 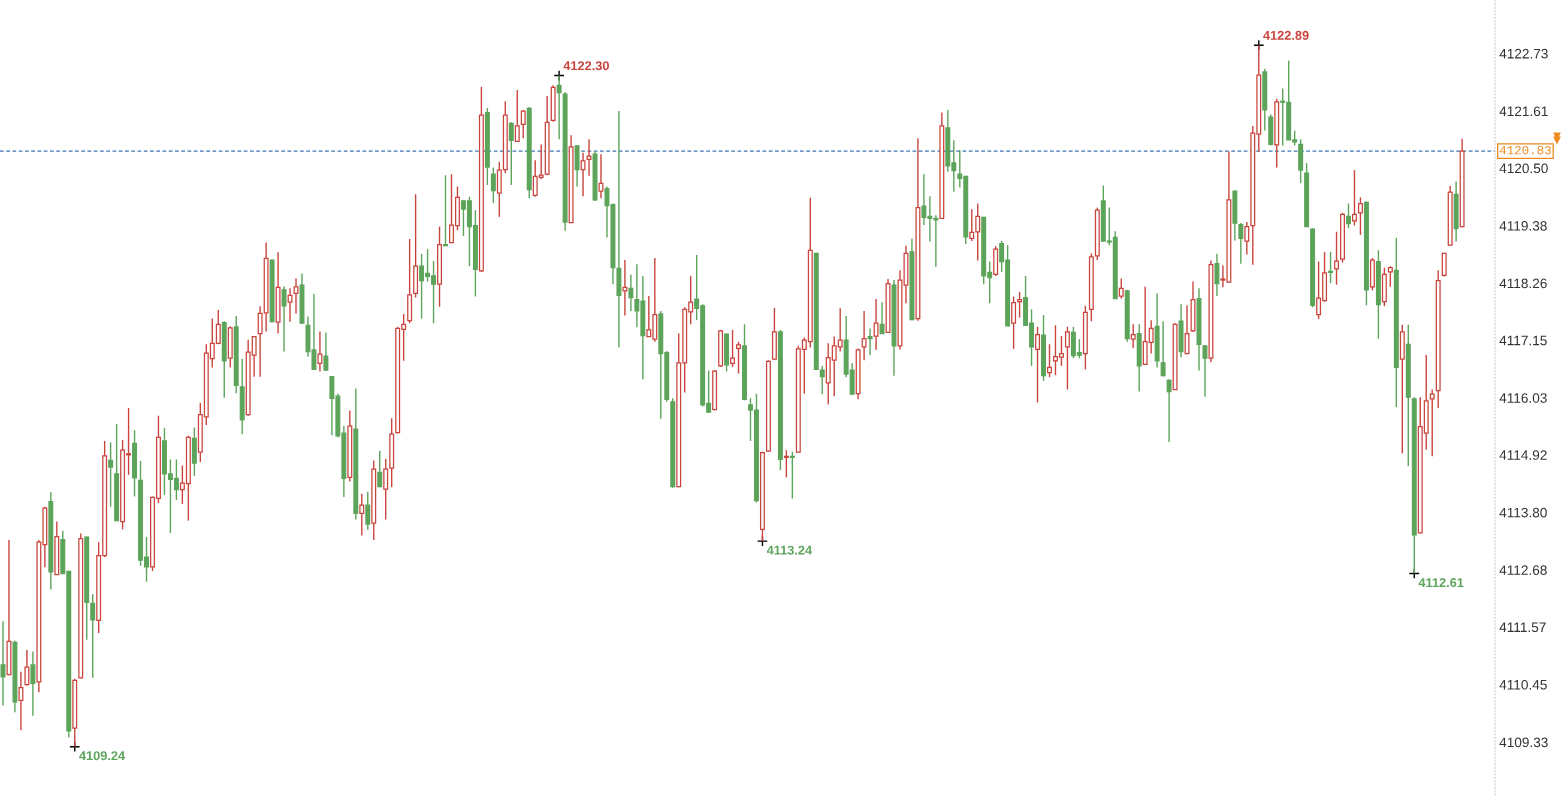 I want to click on text: 4122.89, so click(x=1286, y=35).